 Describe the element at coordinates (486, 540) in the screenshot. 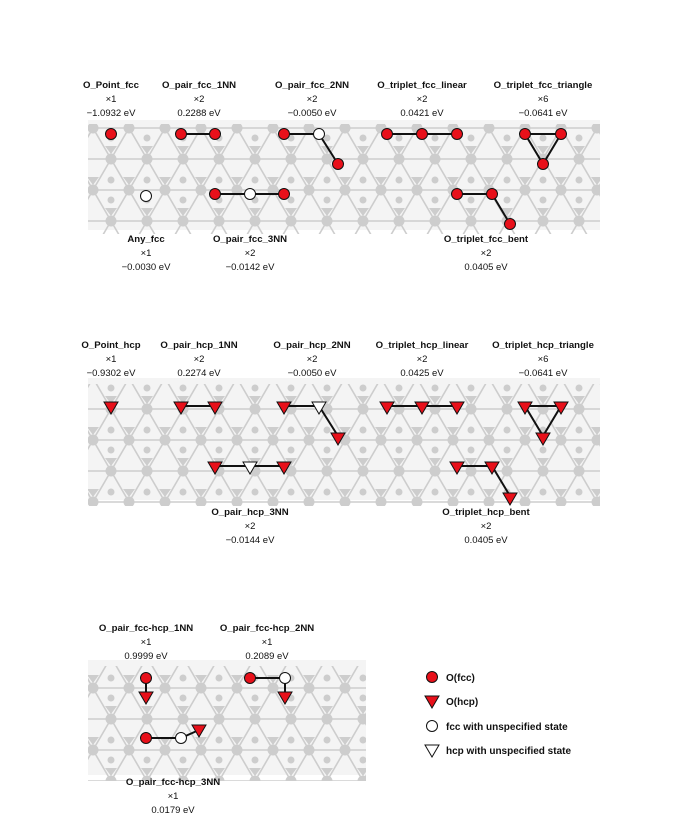

I see `cluster-energy: 0.0405 eV` at that location.